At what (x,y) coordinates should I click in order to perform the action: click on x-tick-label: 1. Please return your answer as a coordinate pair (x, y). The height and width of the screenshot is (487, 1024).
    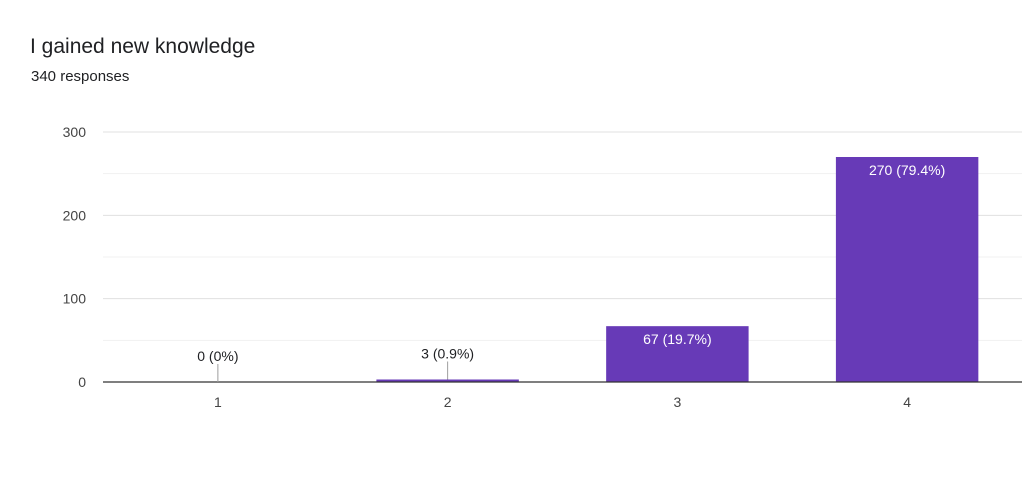
    Looking at the image, I should click on (218, 402).